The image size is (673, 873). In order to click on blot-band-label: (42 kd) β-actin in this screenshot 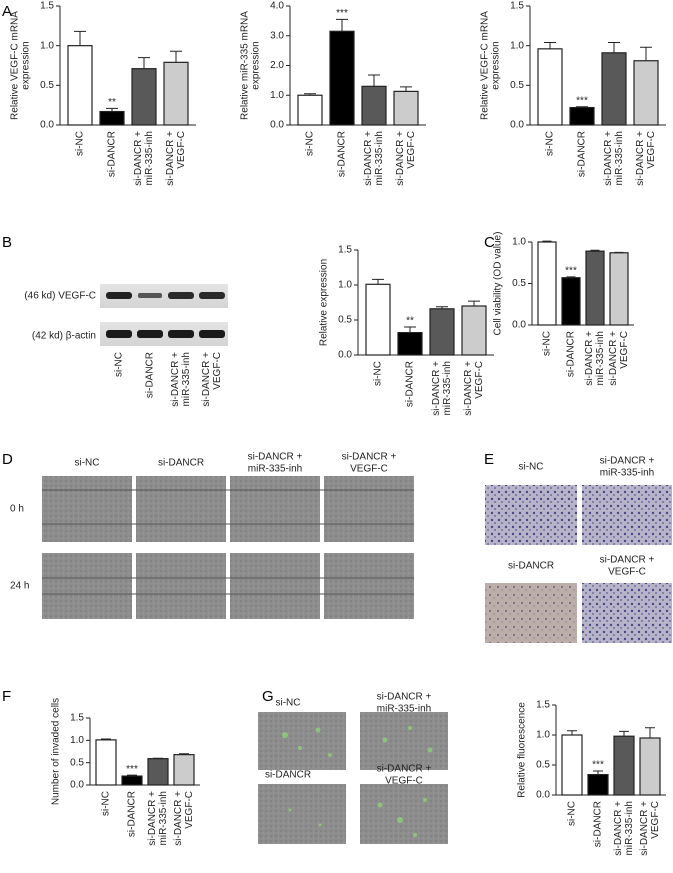, I will do `click(64, 336)`.